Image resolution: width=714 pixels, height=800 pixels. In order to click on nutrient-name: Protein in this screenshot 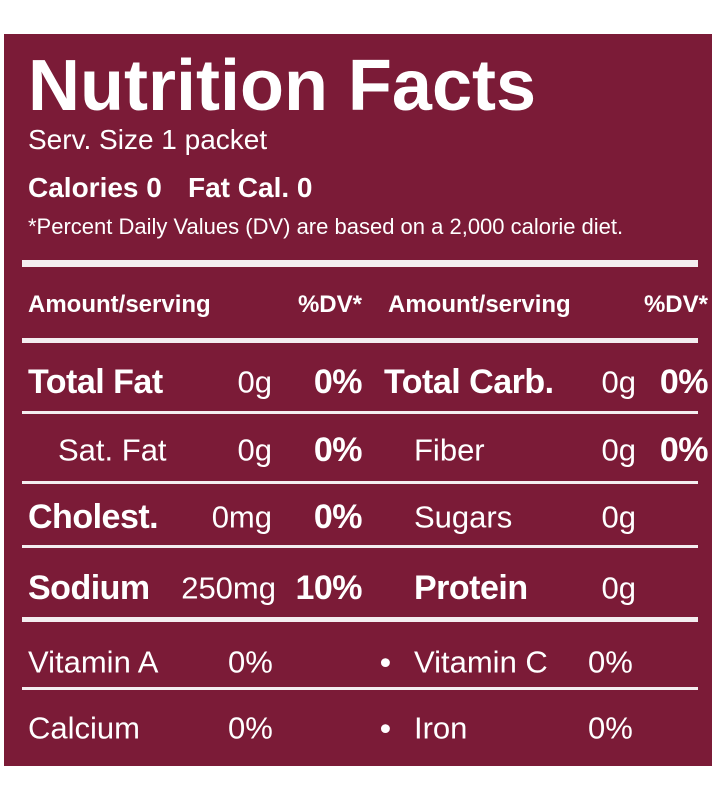, I will do `click(471, 588)`.